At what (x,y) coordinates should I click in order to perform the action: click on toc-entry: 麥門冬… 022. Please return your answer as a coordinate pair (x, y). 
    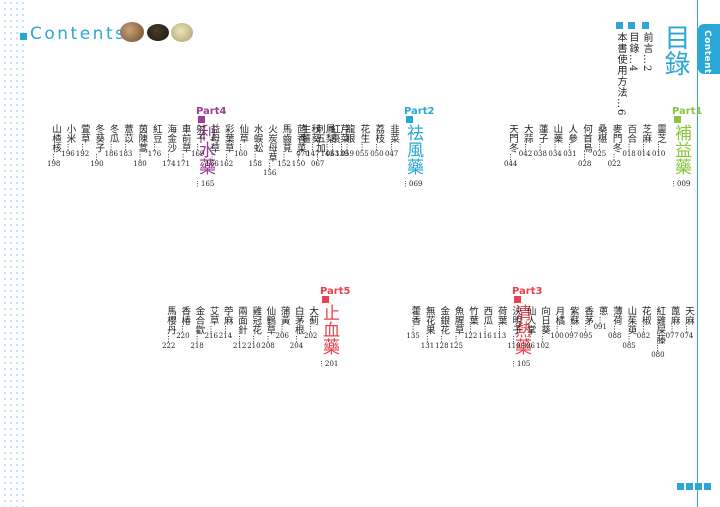
    Looking at the image, I should click on (615, 146).